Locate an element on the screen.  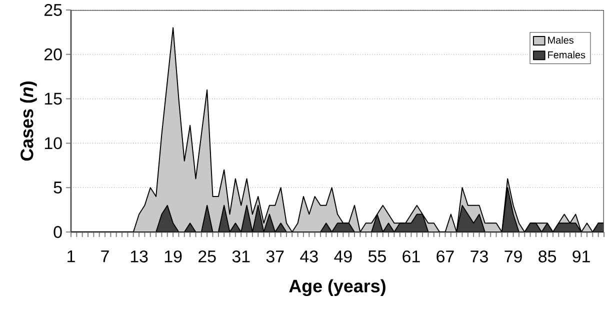
x-tick-label: 79 is located at coordinates (513, 256).